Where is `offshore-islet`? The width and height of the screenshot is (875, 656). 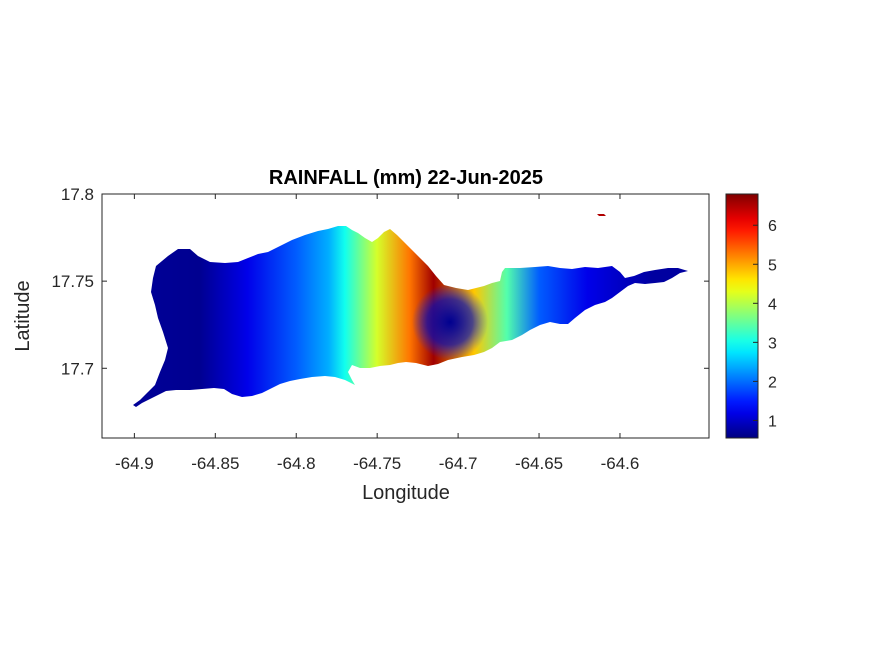
offshore-islet is located at coordinates (601, 215).